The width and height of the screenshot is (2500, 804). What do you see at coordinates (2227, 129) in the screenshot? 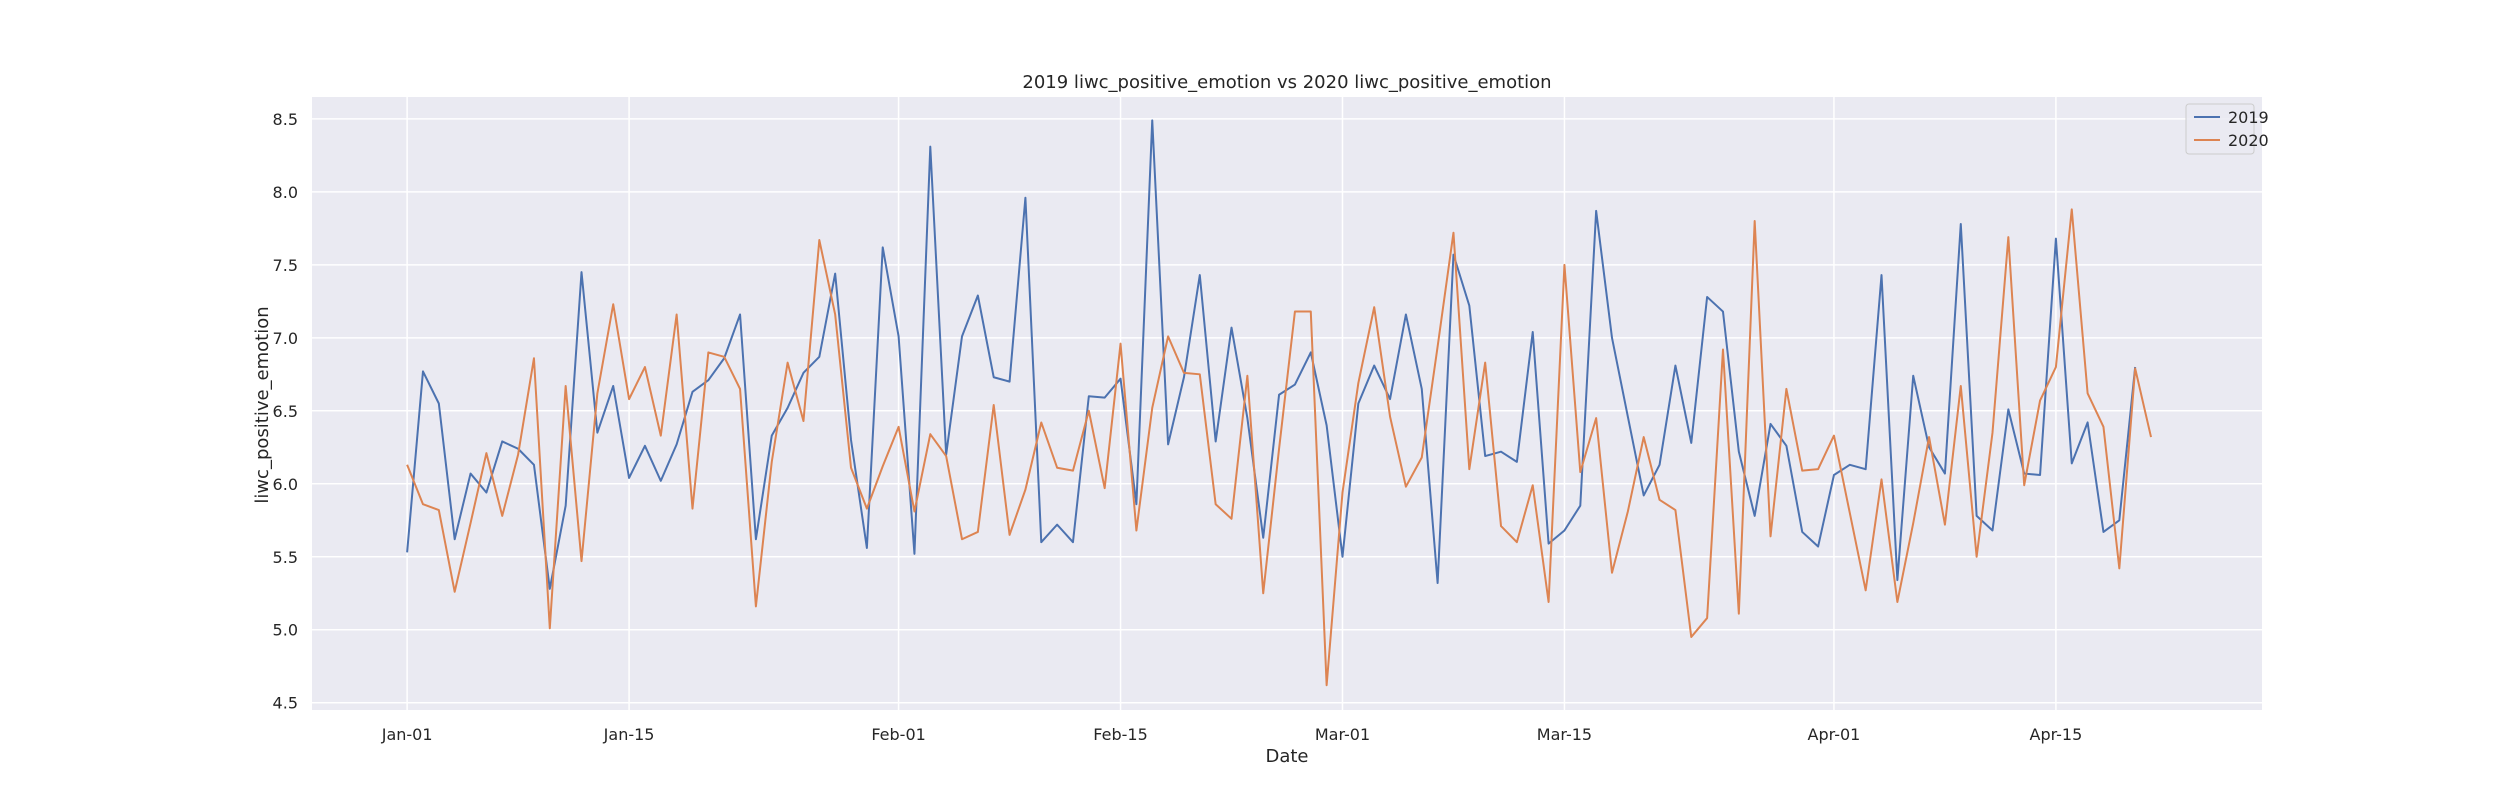
I see `legend: 2019 2020` at bounding box center [2227, 129].